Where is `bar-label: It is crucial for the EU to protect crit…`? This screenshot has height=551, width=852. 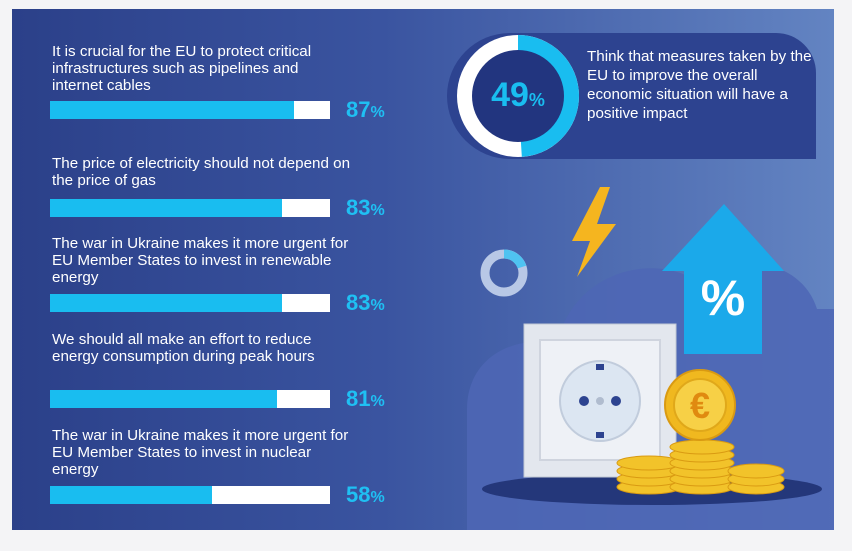
bar-label: It is crucial for the EU to protect crit… is located at coordinates (182, 68).